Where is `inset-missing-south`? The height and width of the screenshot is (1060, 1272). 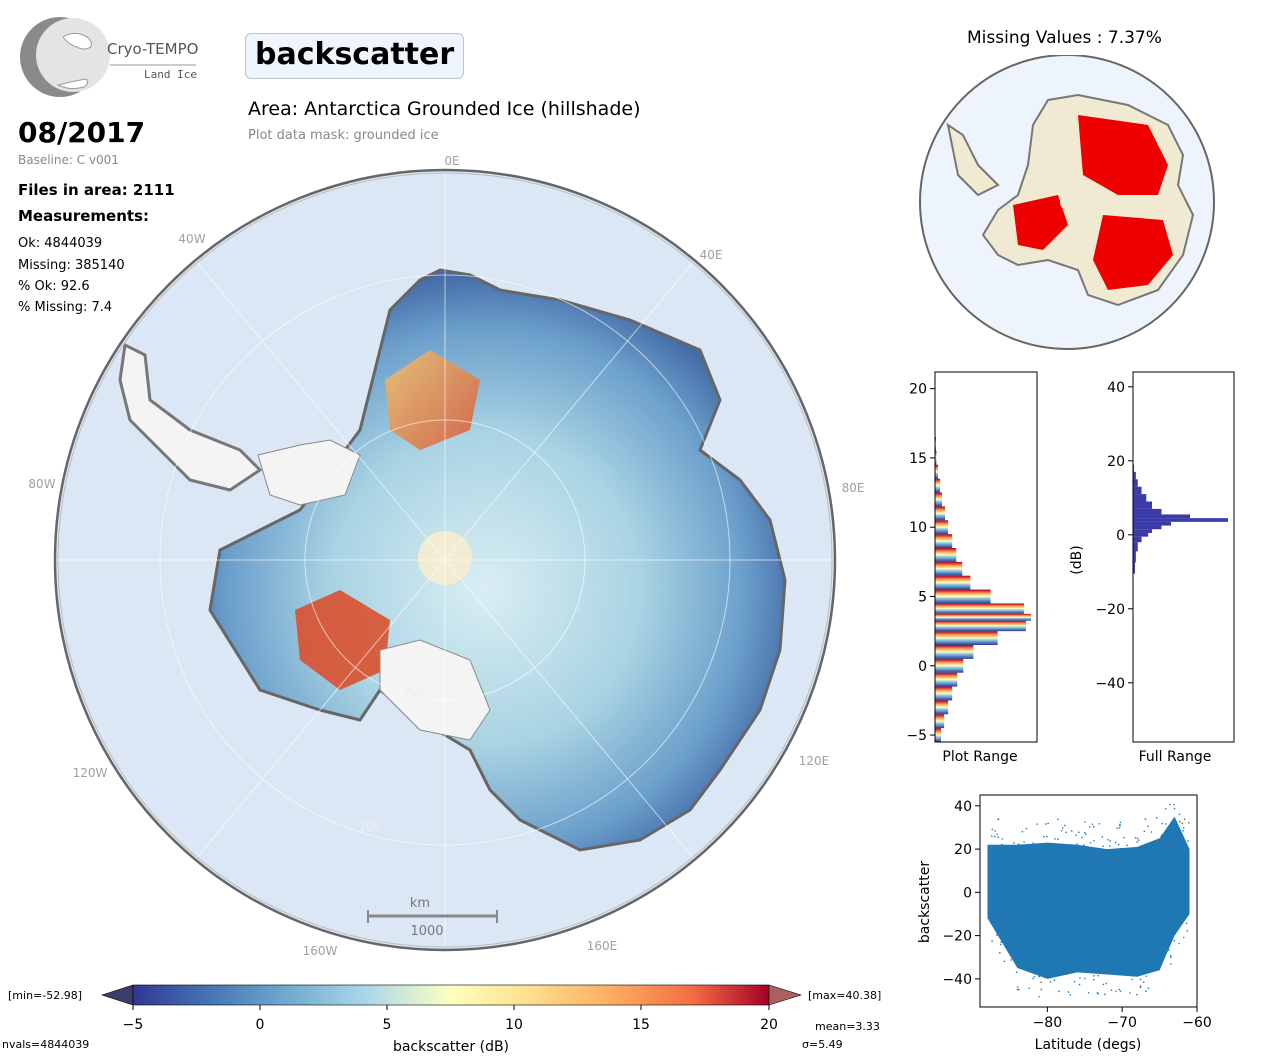 inset-missing-south is located at coordinates (1133, 252).